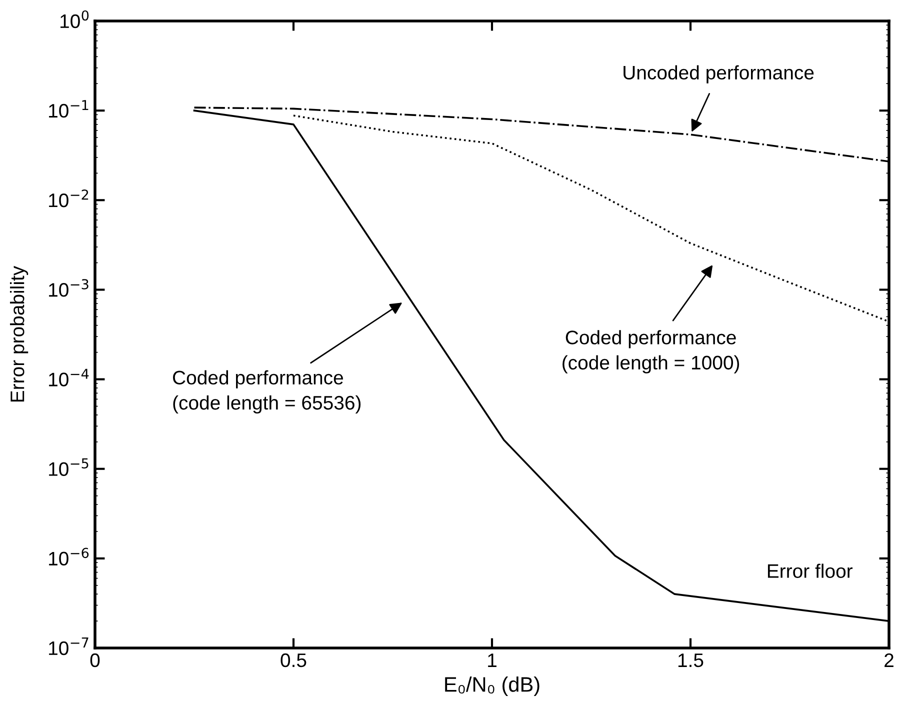  Describe the element at coordinates (492, 686) in the screenshot. I see `x-axis-title: E₀/N₀ (dB)` at that location.